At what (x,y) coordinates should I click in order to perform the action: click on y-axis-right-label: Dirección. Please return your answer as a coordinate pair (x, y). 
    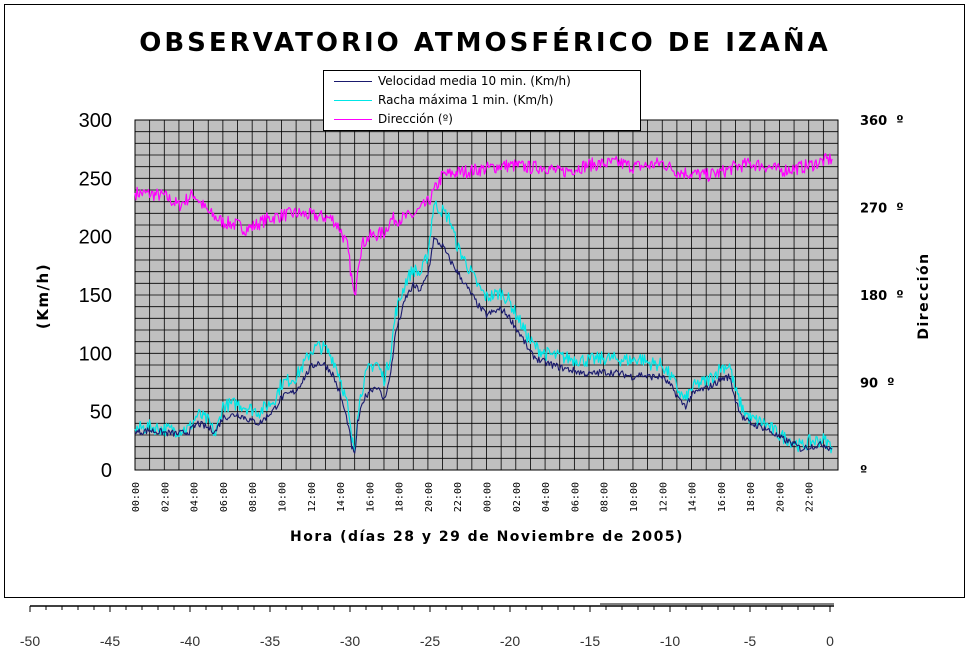
    Looking at the image, I should click on (924, 295).